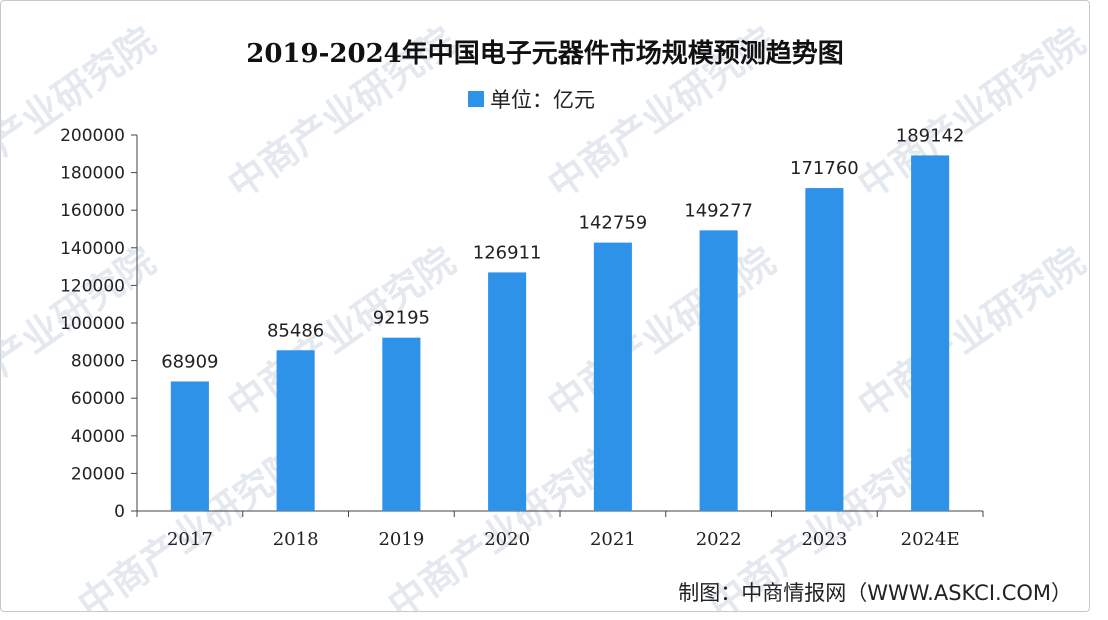  What do you see at coordinates (119, 512) in the screenshot?
I see `y-tick-label: 0` at bounding box center [119, 512].